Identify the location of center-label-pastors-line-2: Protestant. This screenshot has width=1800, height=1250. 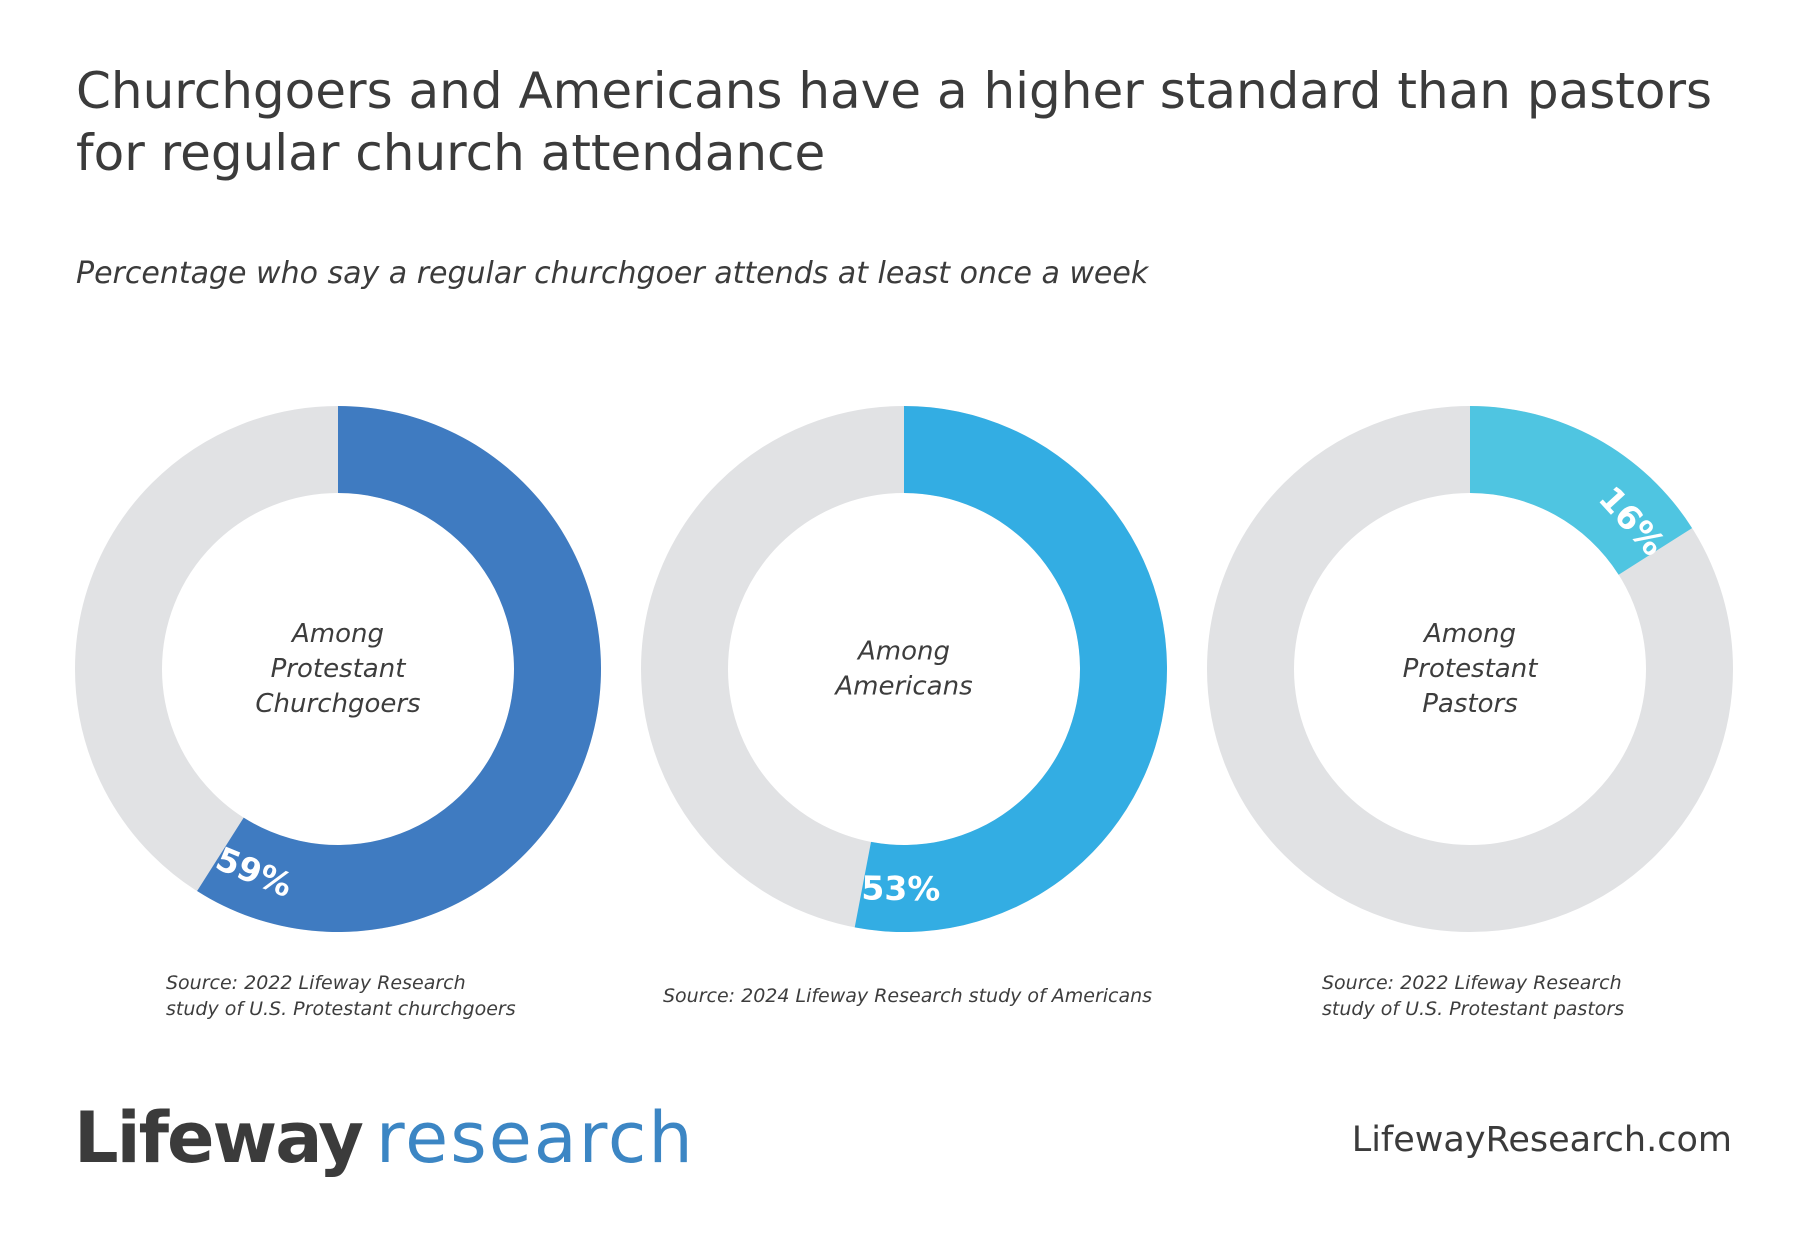
(1471, 669).